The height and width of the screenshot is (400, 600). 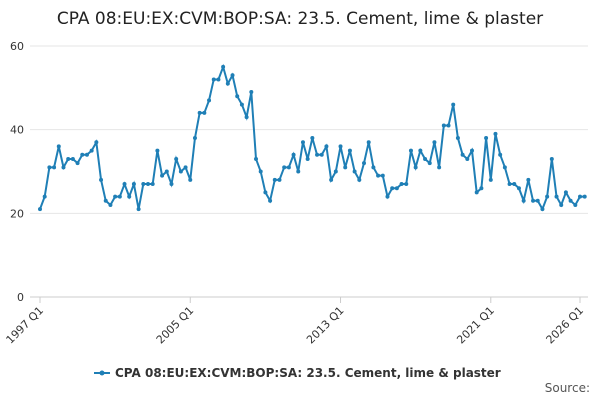 I want to click on x-tick-label: 2026 Q1, so click(x=565, y=325).